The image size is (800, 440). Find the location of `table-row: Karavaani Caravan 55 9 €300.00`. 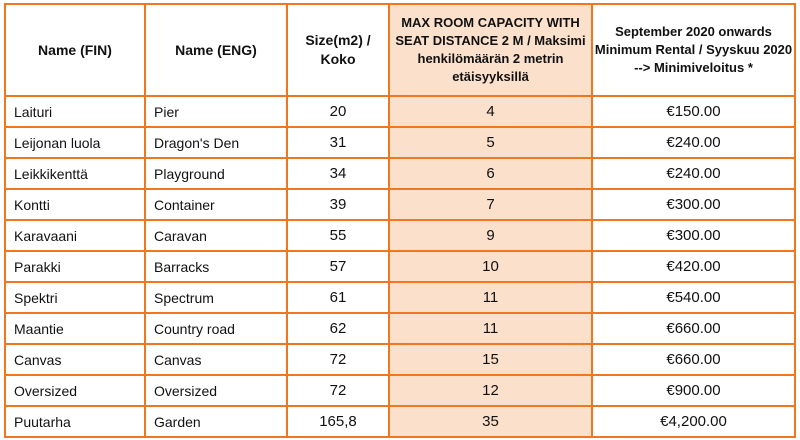

table-row: Karavaani Caravan 55 9 €300.00 is located at coordinates (400, 235).